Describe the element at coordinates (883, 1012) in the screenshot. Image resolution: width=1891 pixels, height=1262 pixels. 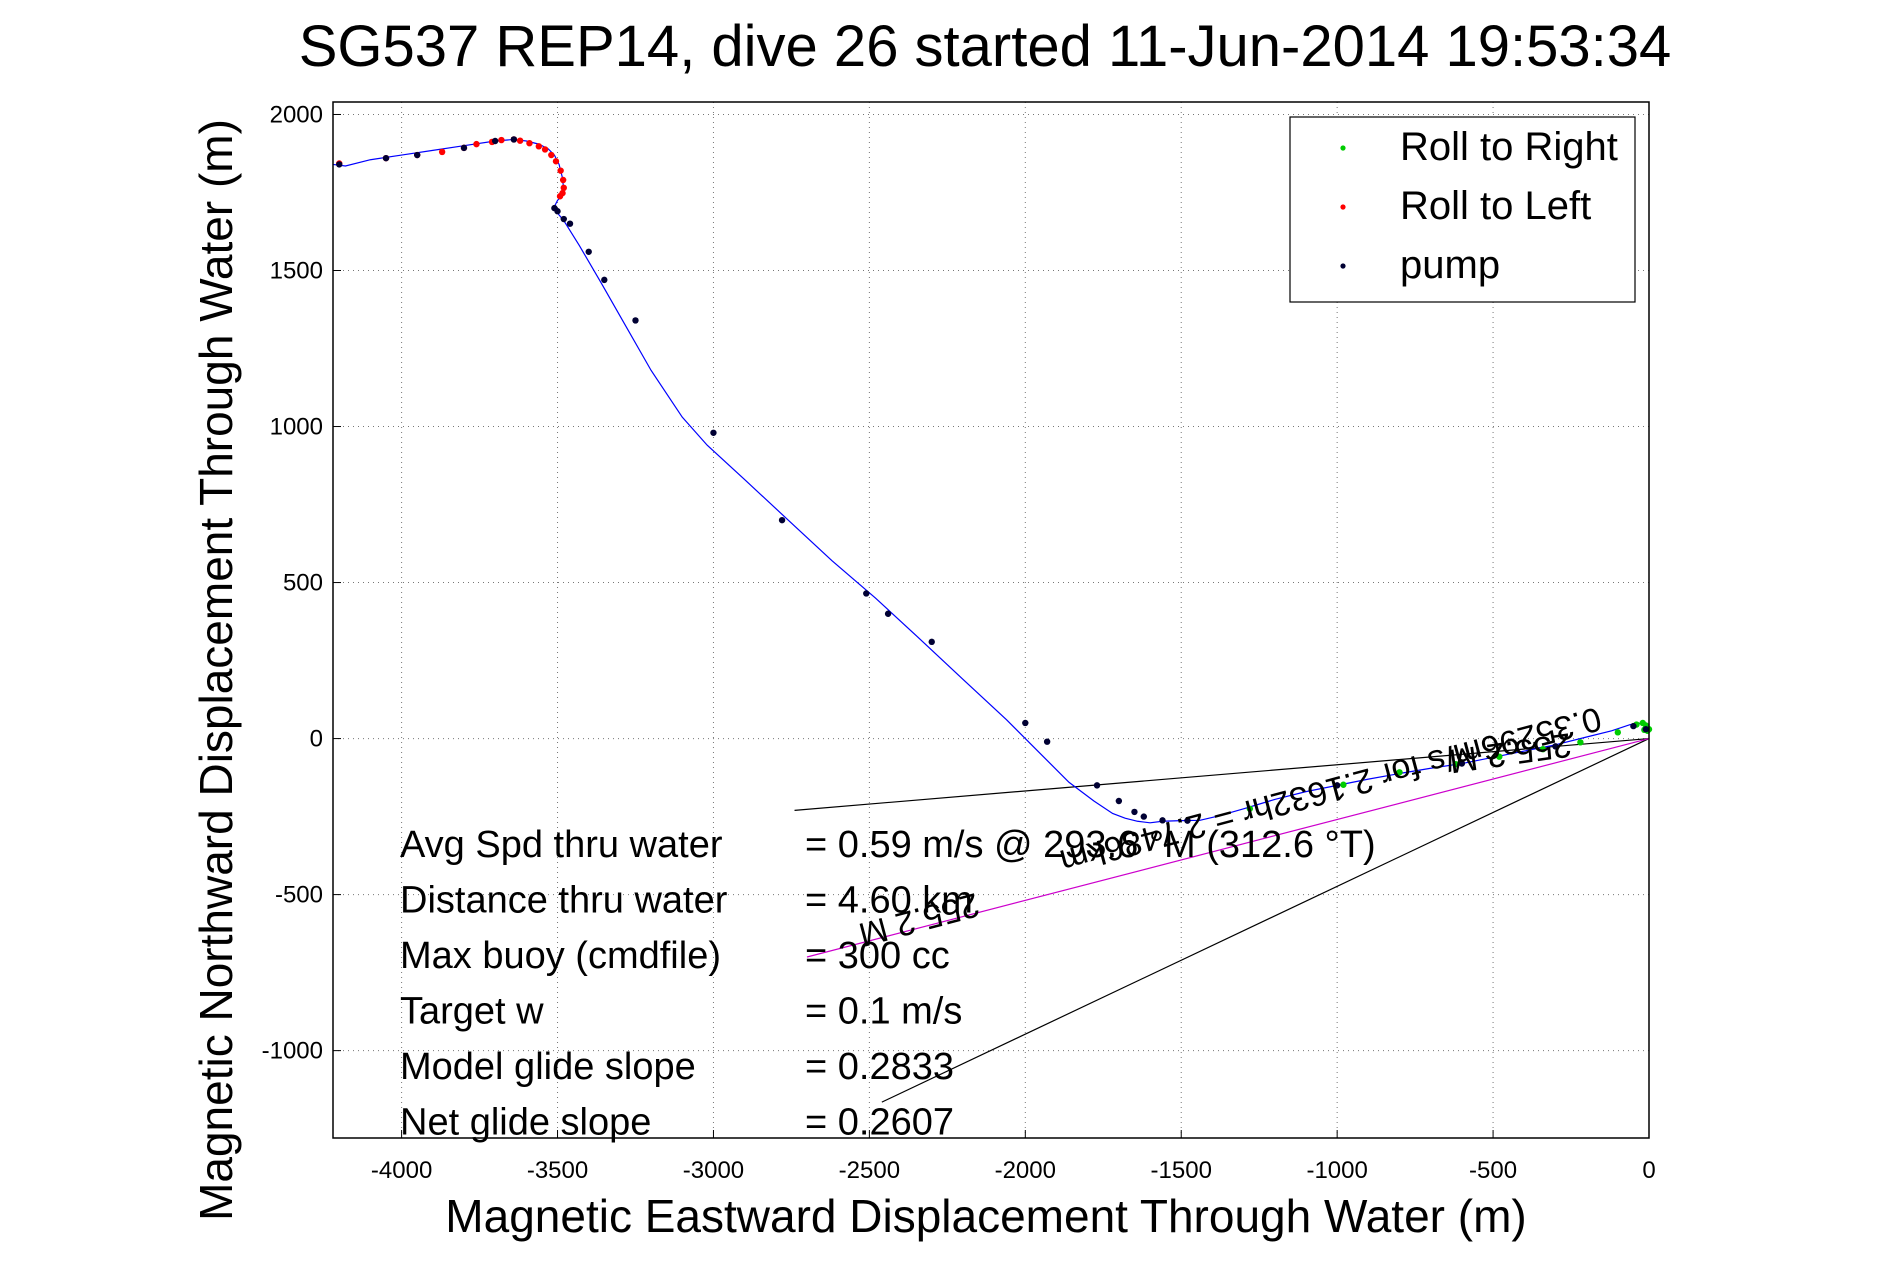
I see `stat-value: = 0.1 m/s` at that location.